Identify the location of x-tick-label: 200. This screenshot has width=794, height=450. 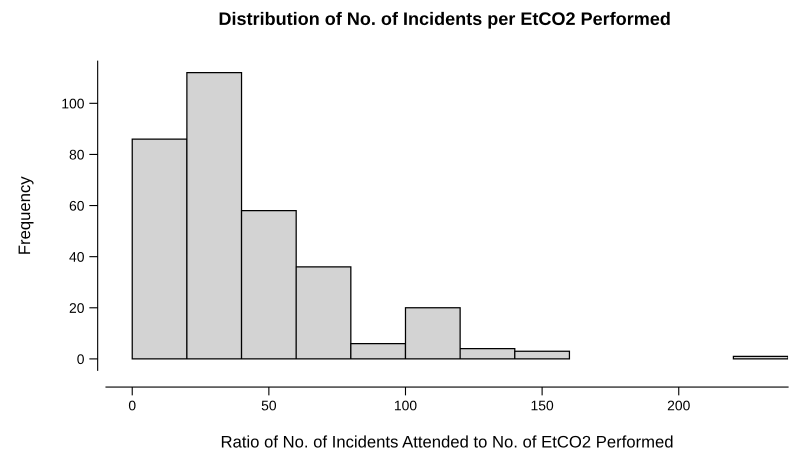
(679, 405).